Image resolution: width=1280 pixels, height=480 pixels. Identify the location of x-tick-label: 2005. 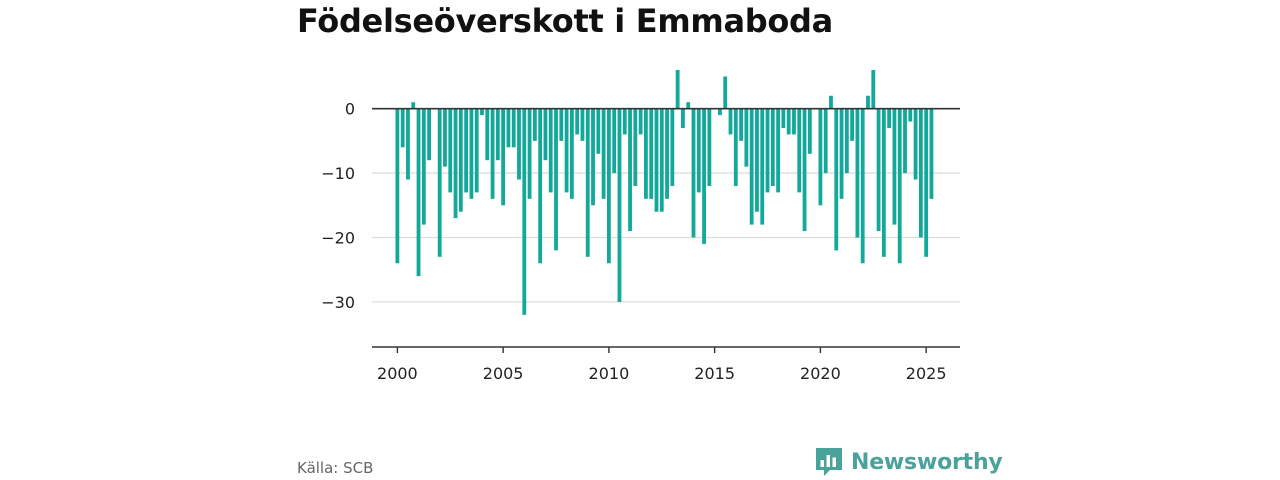
(503, 373).